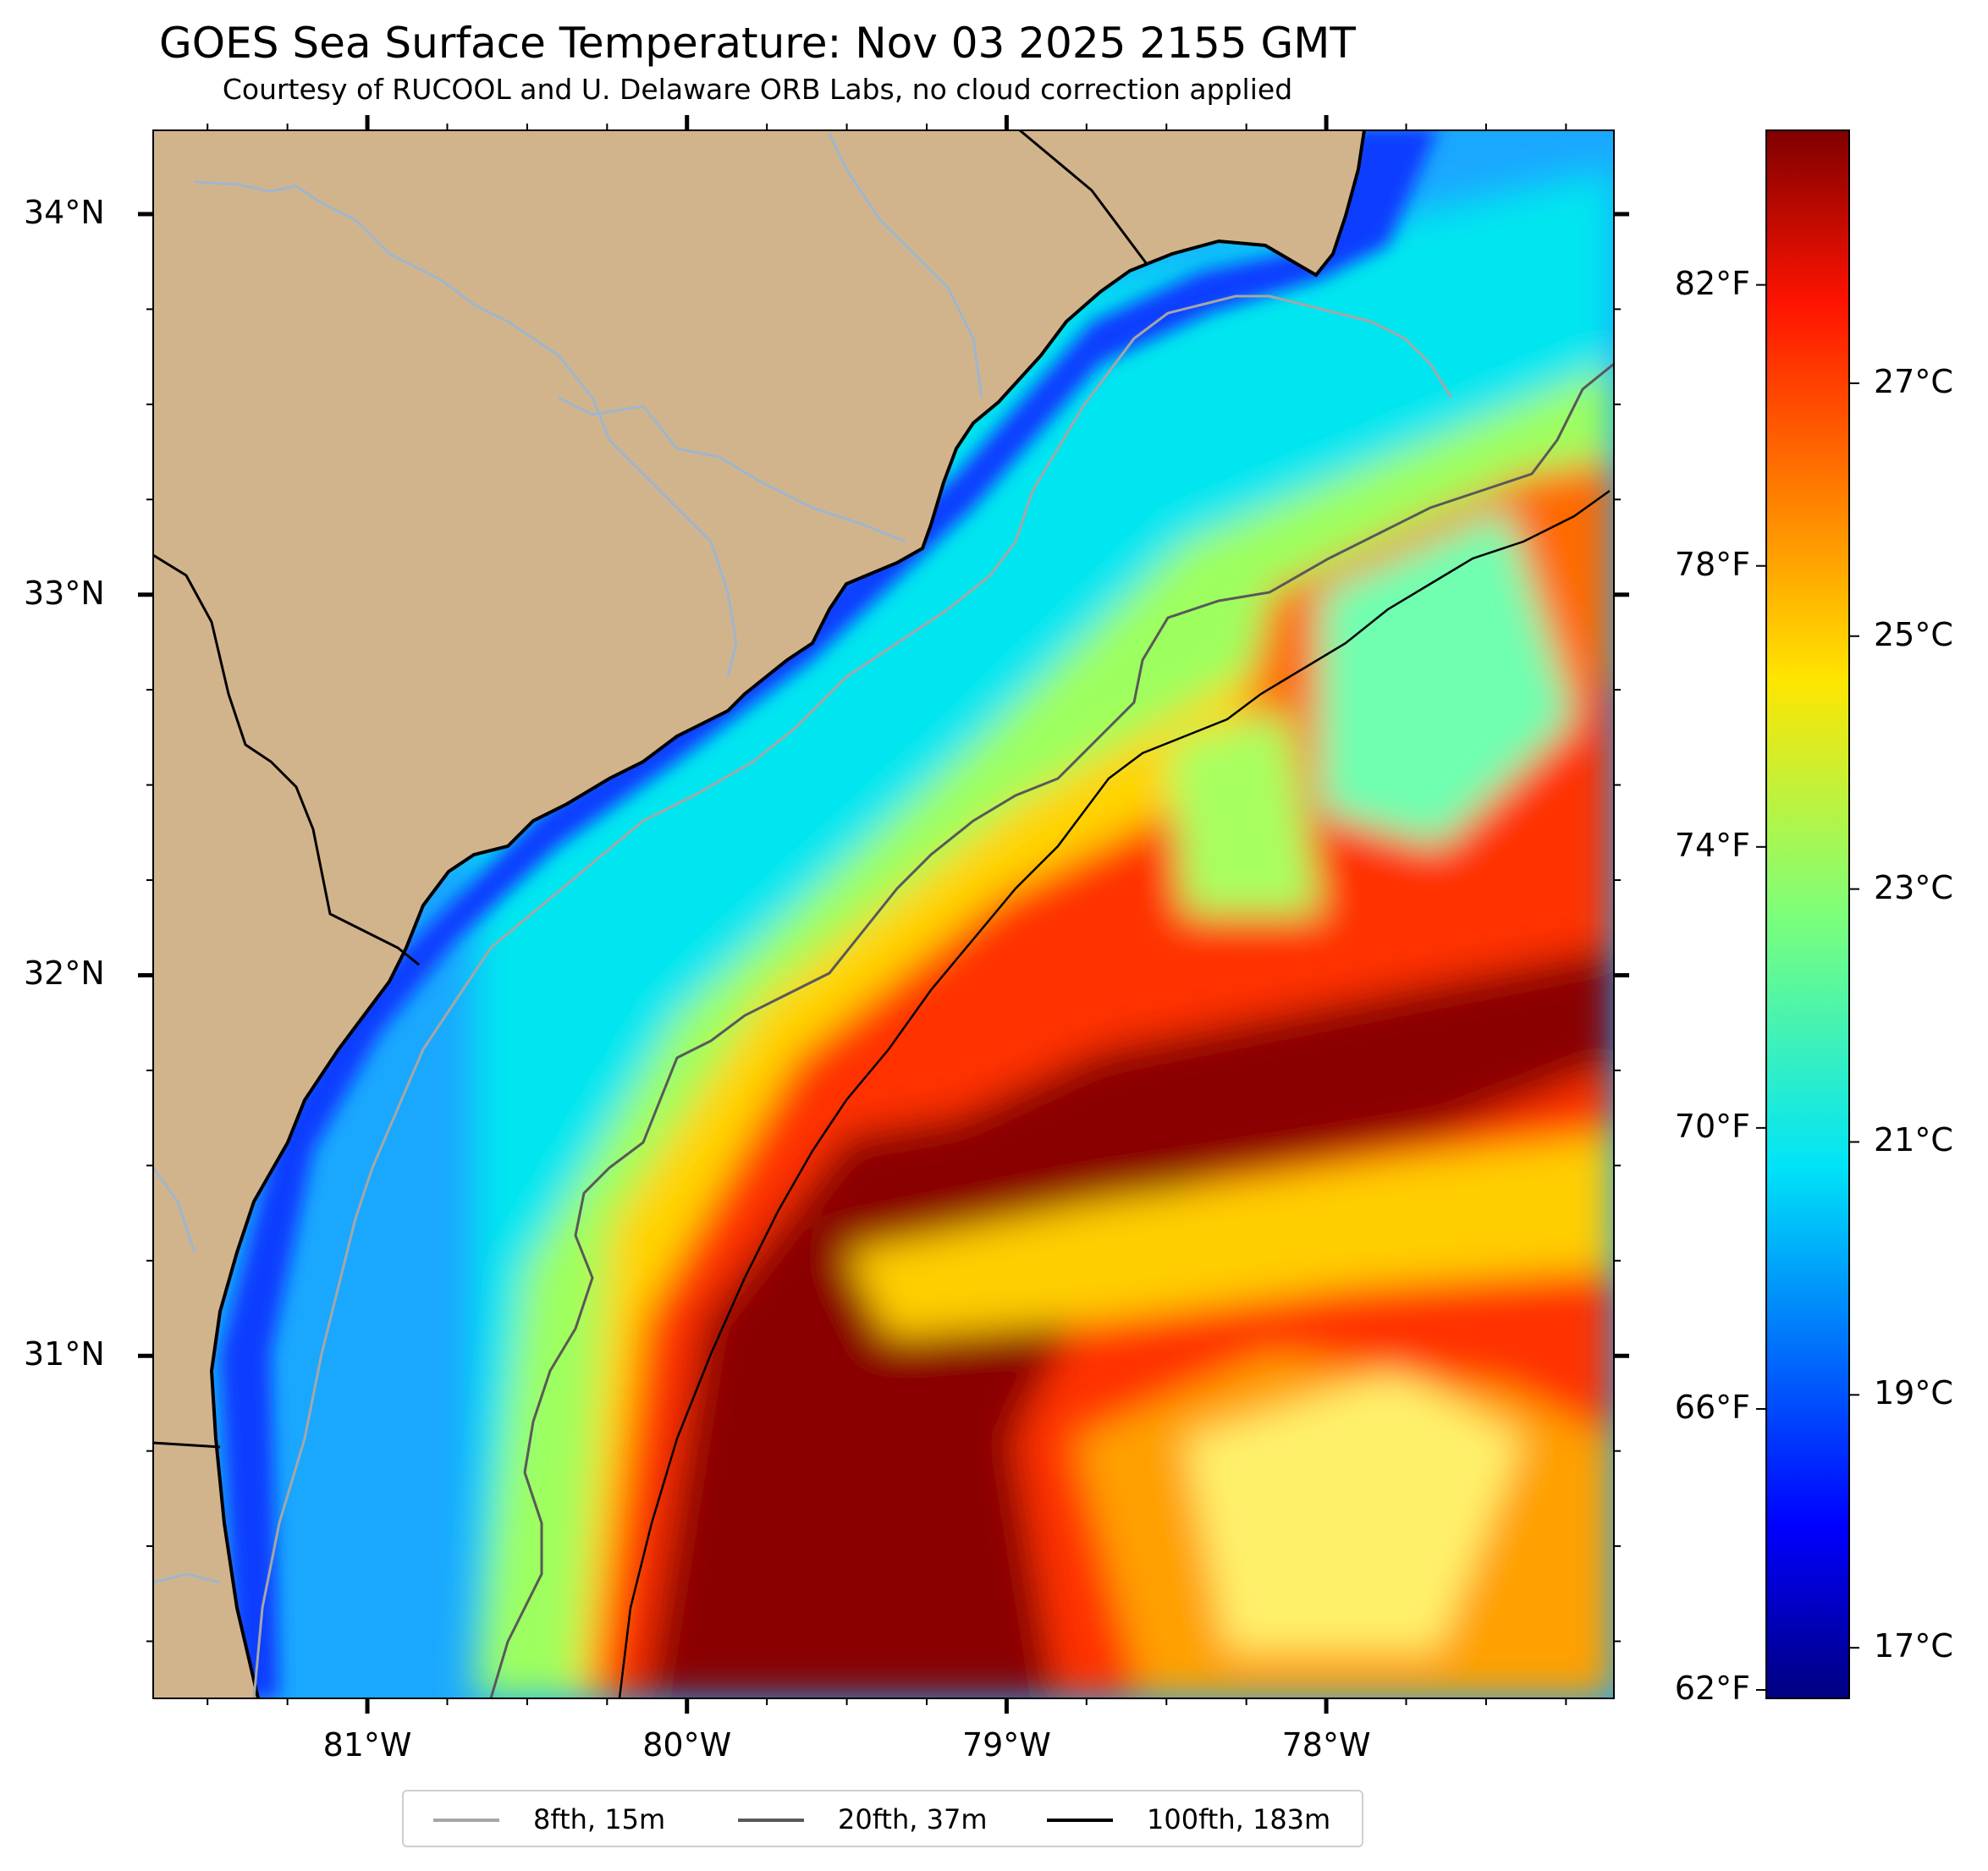  Describe the element at coordinates (1080, 1821) in the screenshot. I see `legend-line-100fth` at that location.